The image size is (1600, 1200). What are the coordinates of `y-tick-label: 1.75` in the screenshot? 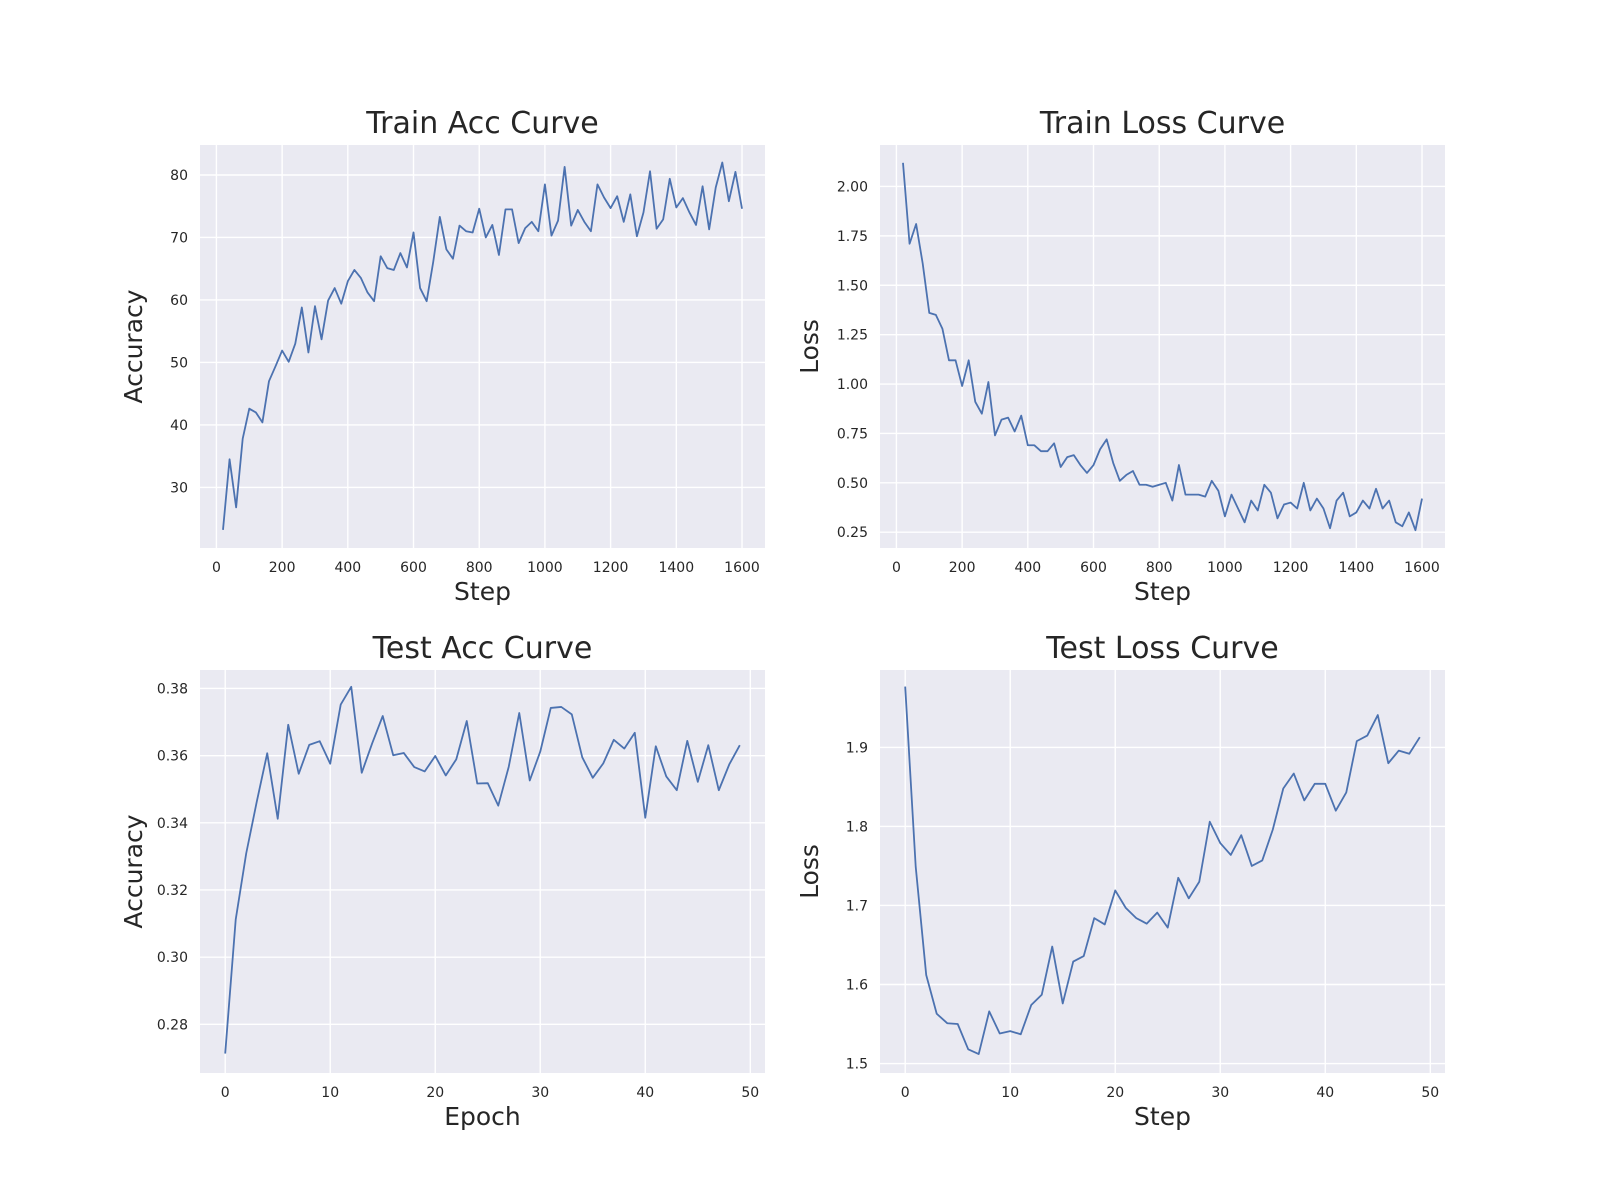 It's located at (852, 237).